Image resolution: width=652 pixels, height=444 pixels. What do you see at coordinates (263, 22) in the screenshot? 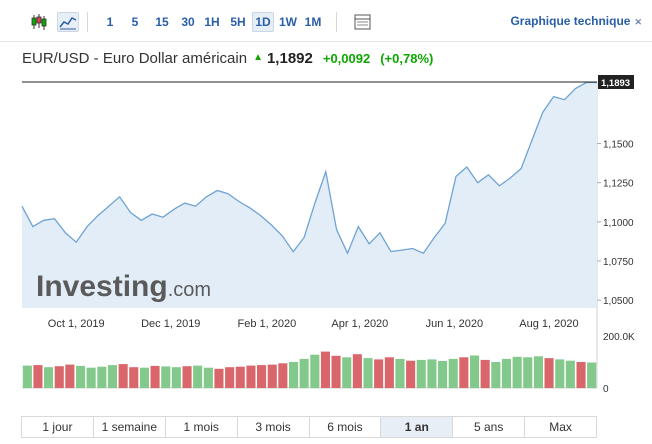
I see `interval-button-1d: 1D` at bounding box center [263, 22].